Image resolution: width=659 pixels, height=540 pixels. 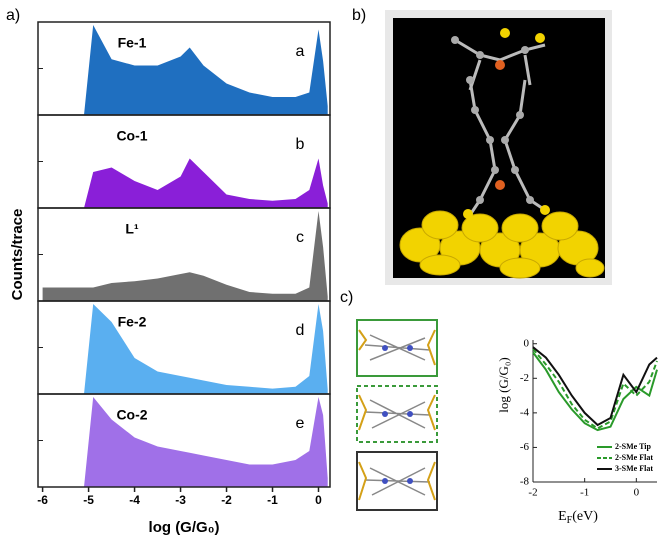 What do you see at coordinates (527, 343) in the screenshot?
I see `y-tick-label: 0` at bounding box center [527, 343].